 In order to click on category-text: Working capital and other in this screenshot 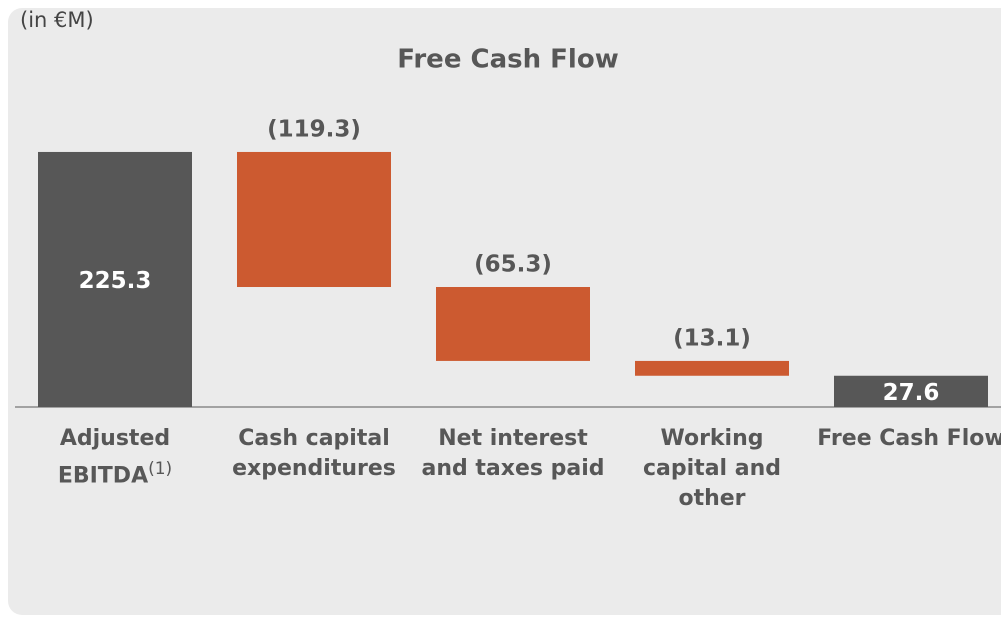, I will do `click(712, 468)`.